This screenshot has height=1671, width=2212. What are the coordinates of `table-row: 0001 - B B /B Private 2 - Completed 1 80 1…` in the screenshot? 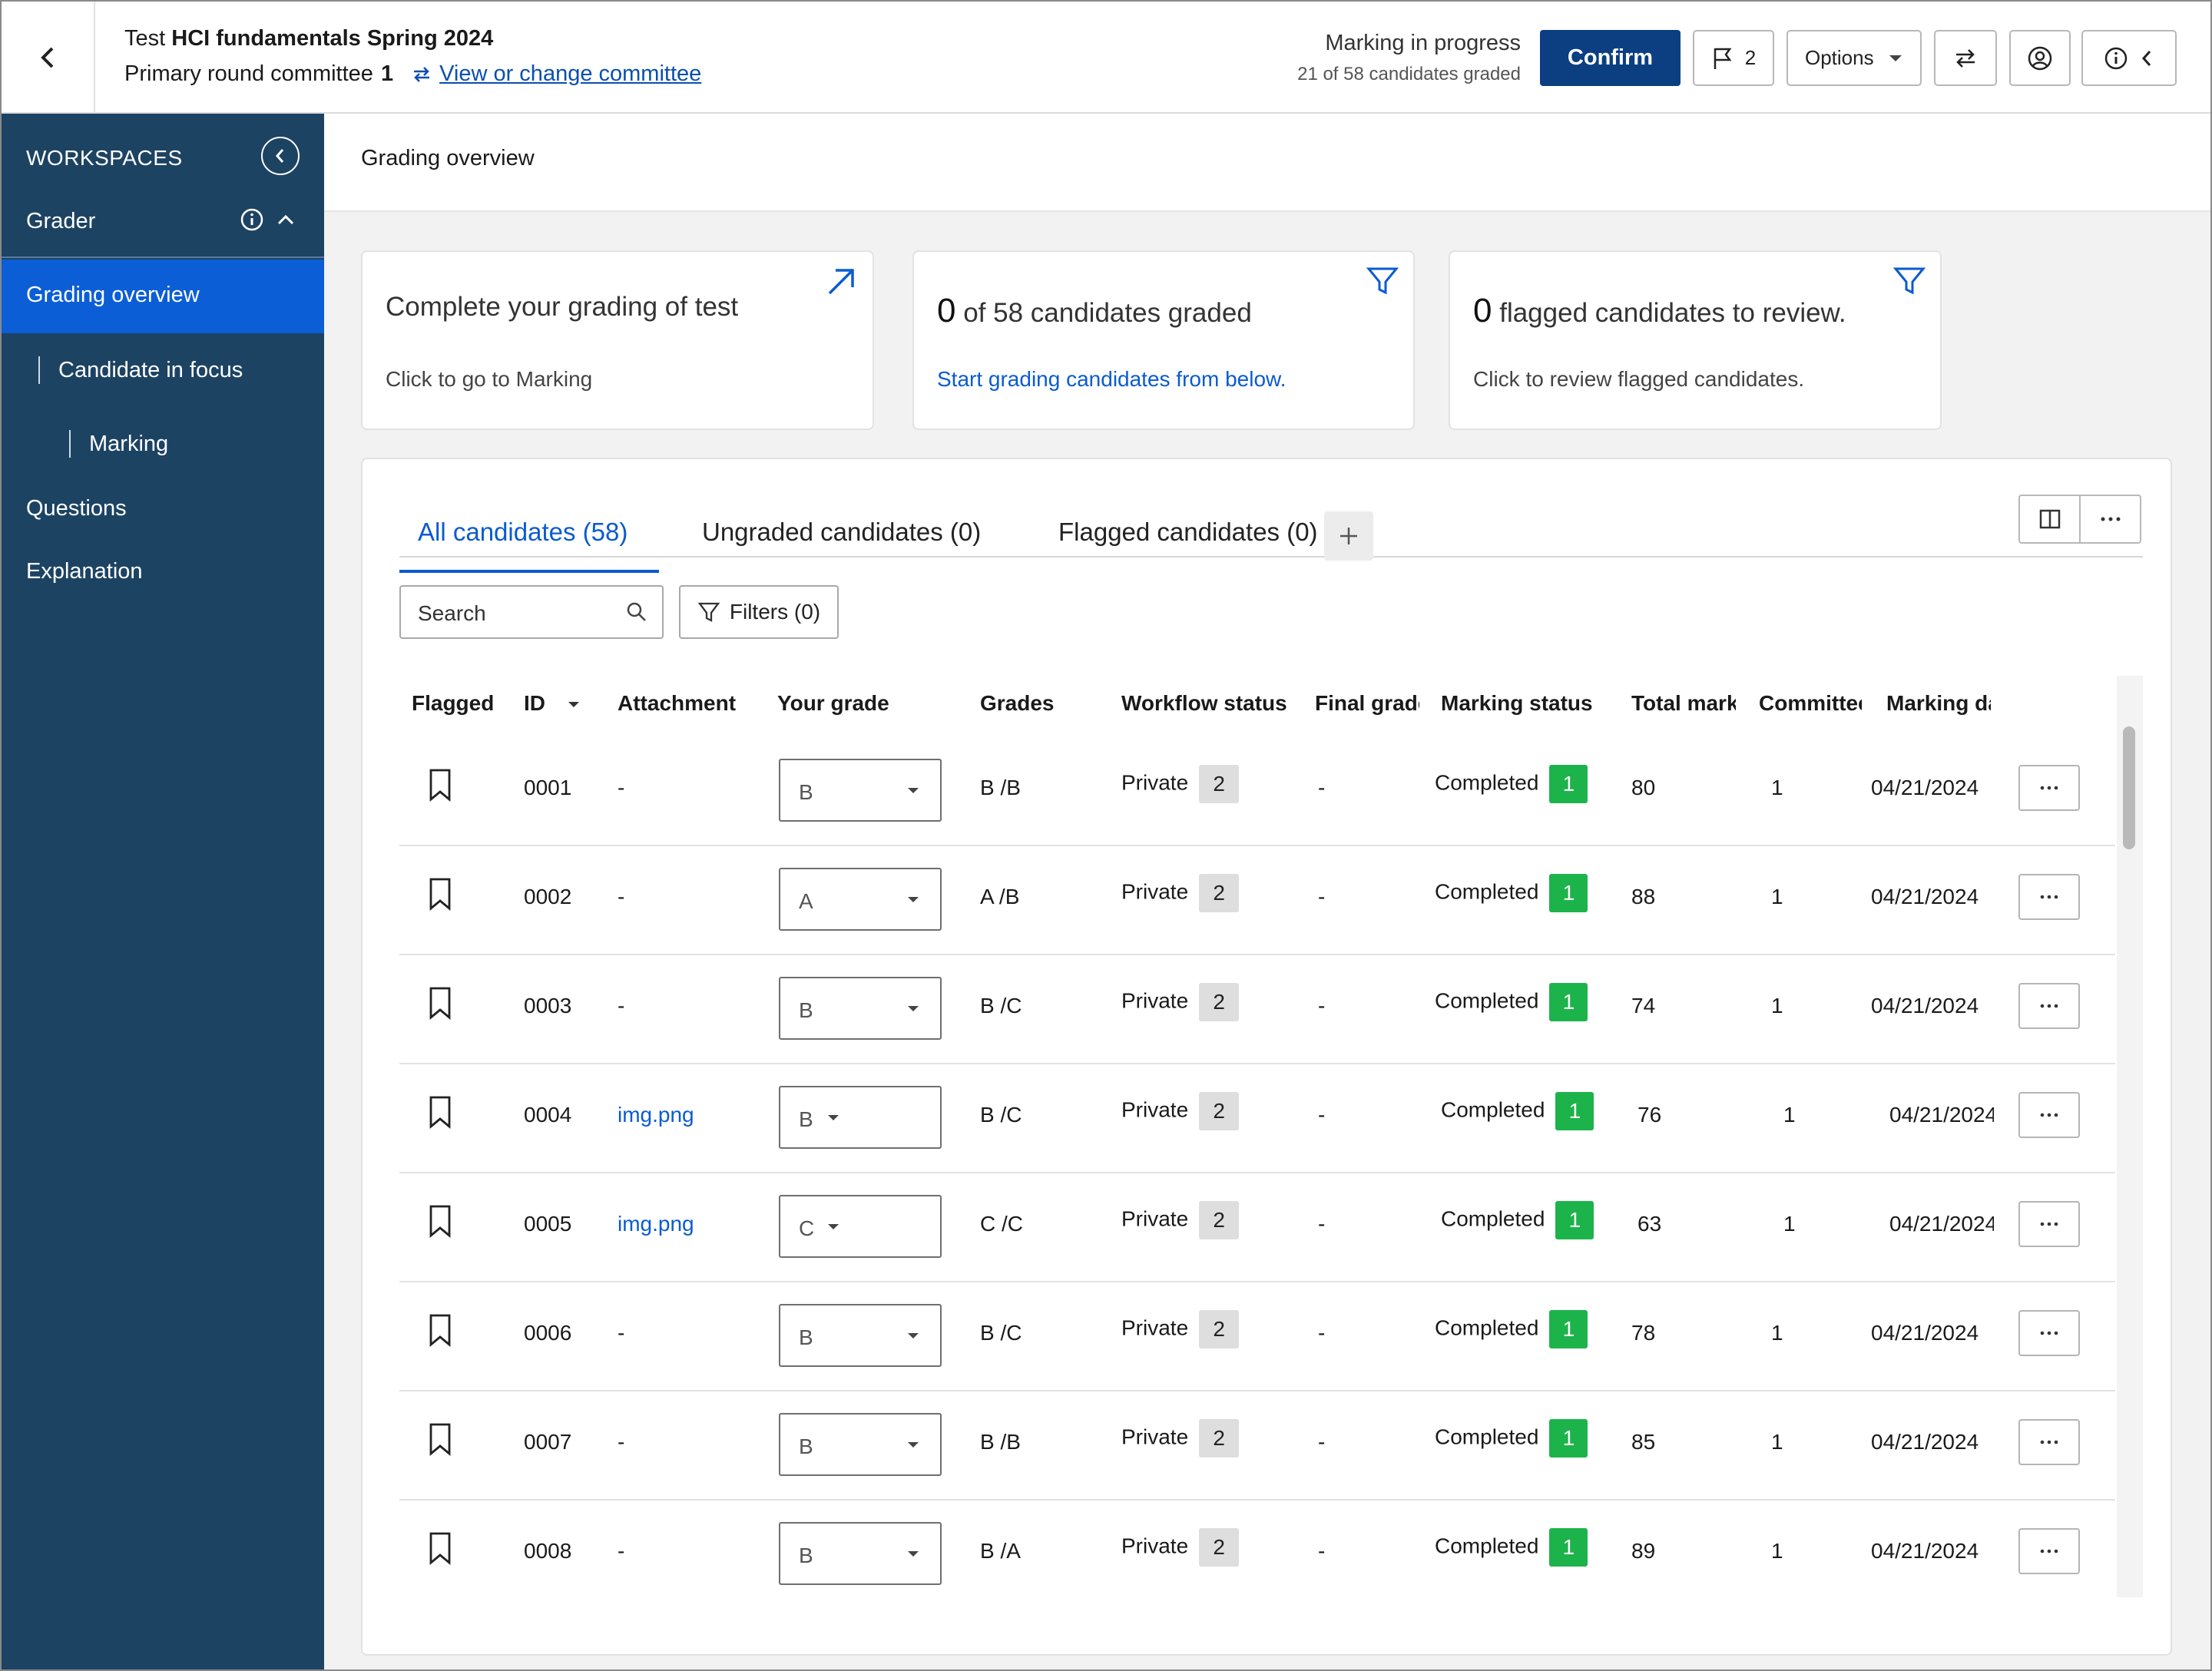 It's located at (1257, 791).